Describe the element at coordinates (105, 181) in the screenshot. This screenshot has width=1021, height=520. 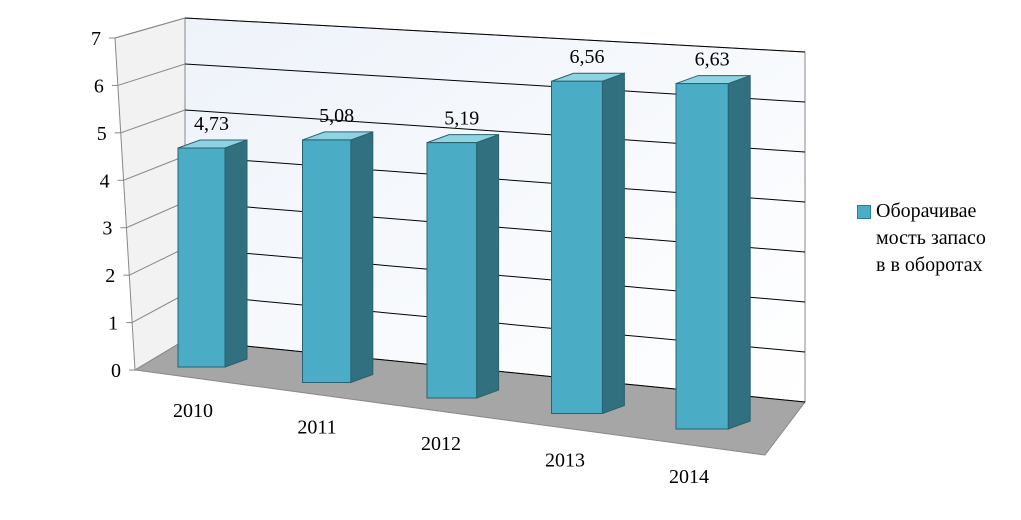
I see `y-tick-label: 4` at that location.